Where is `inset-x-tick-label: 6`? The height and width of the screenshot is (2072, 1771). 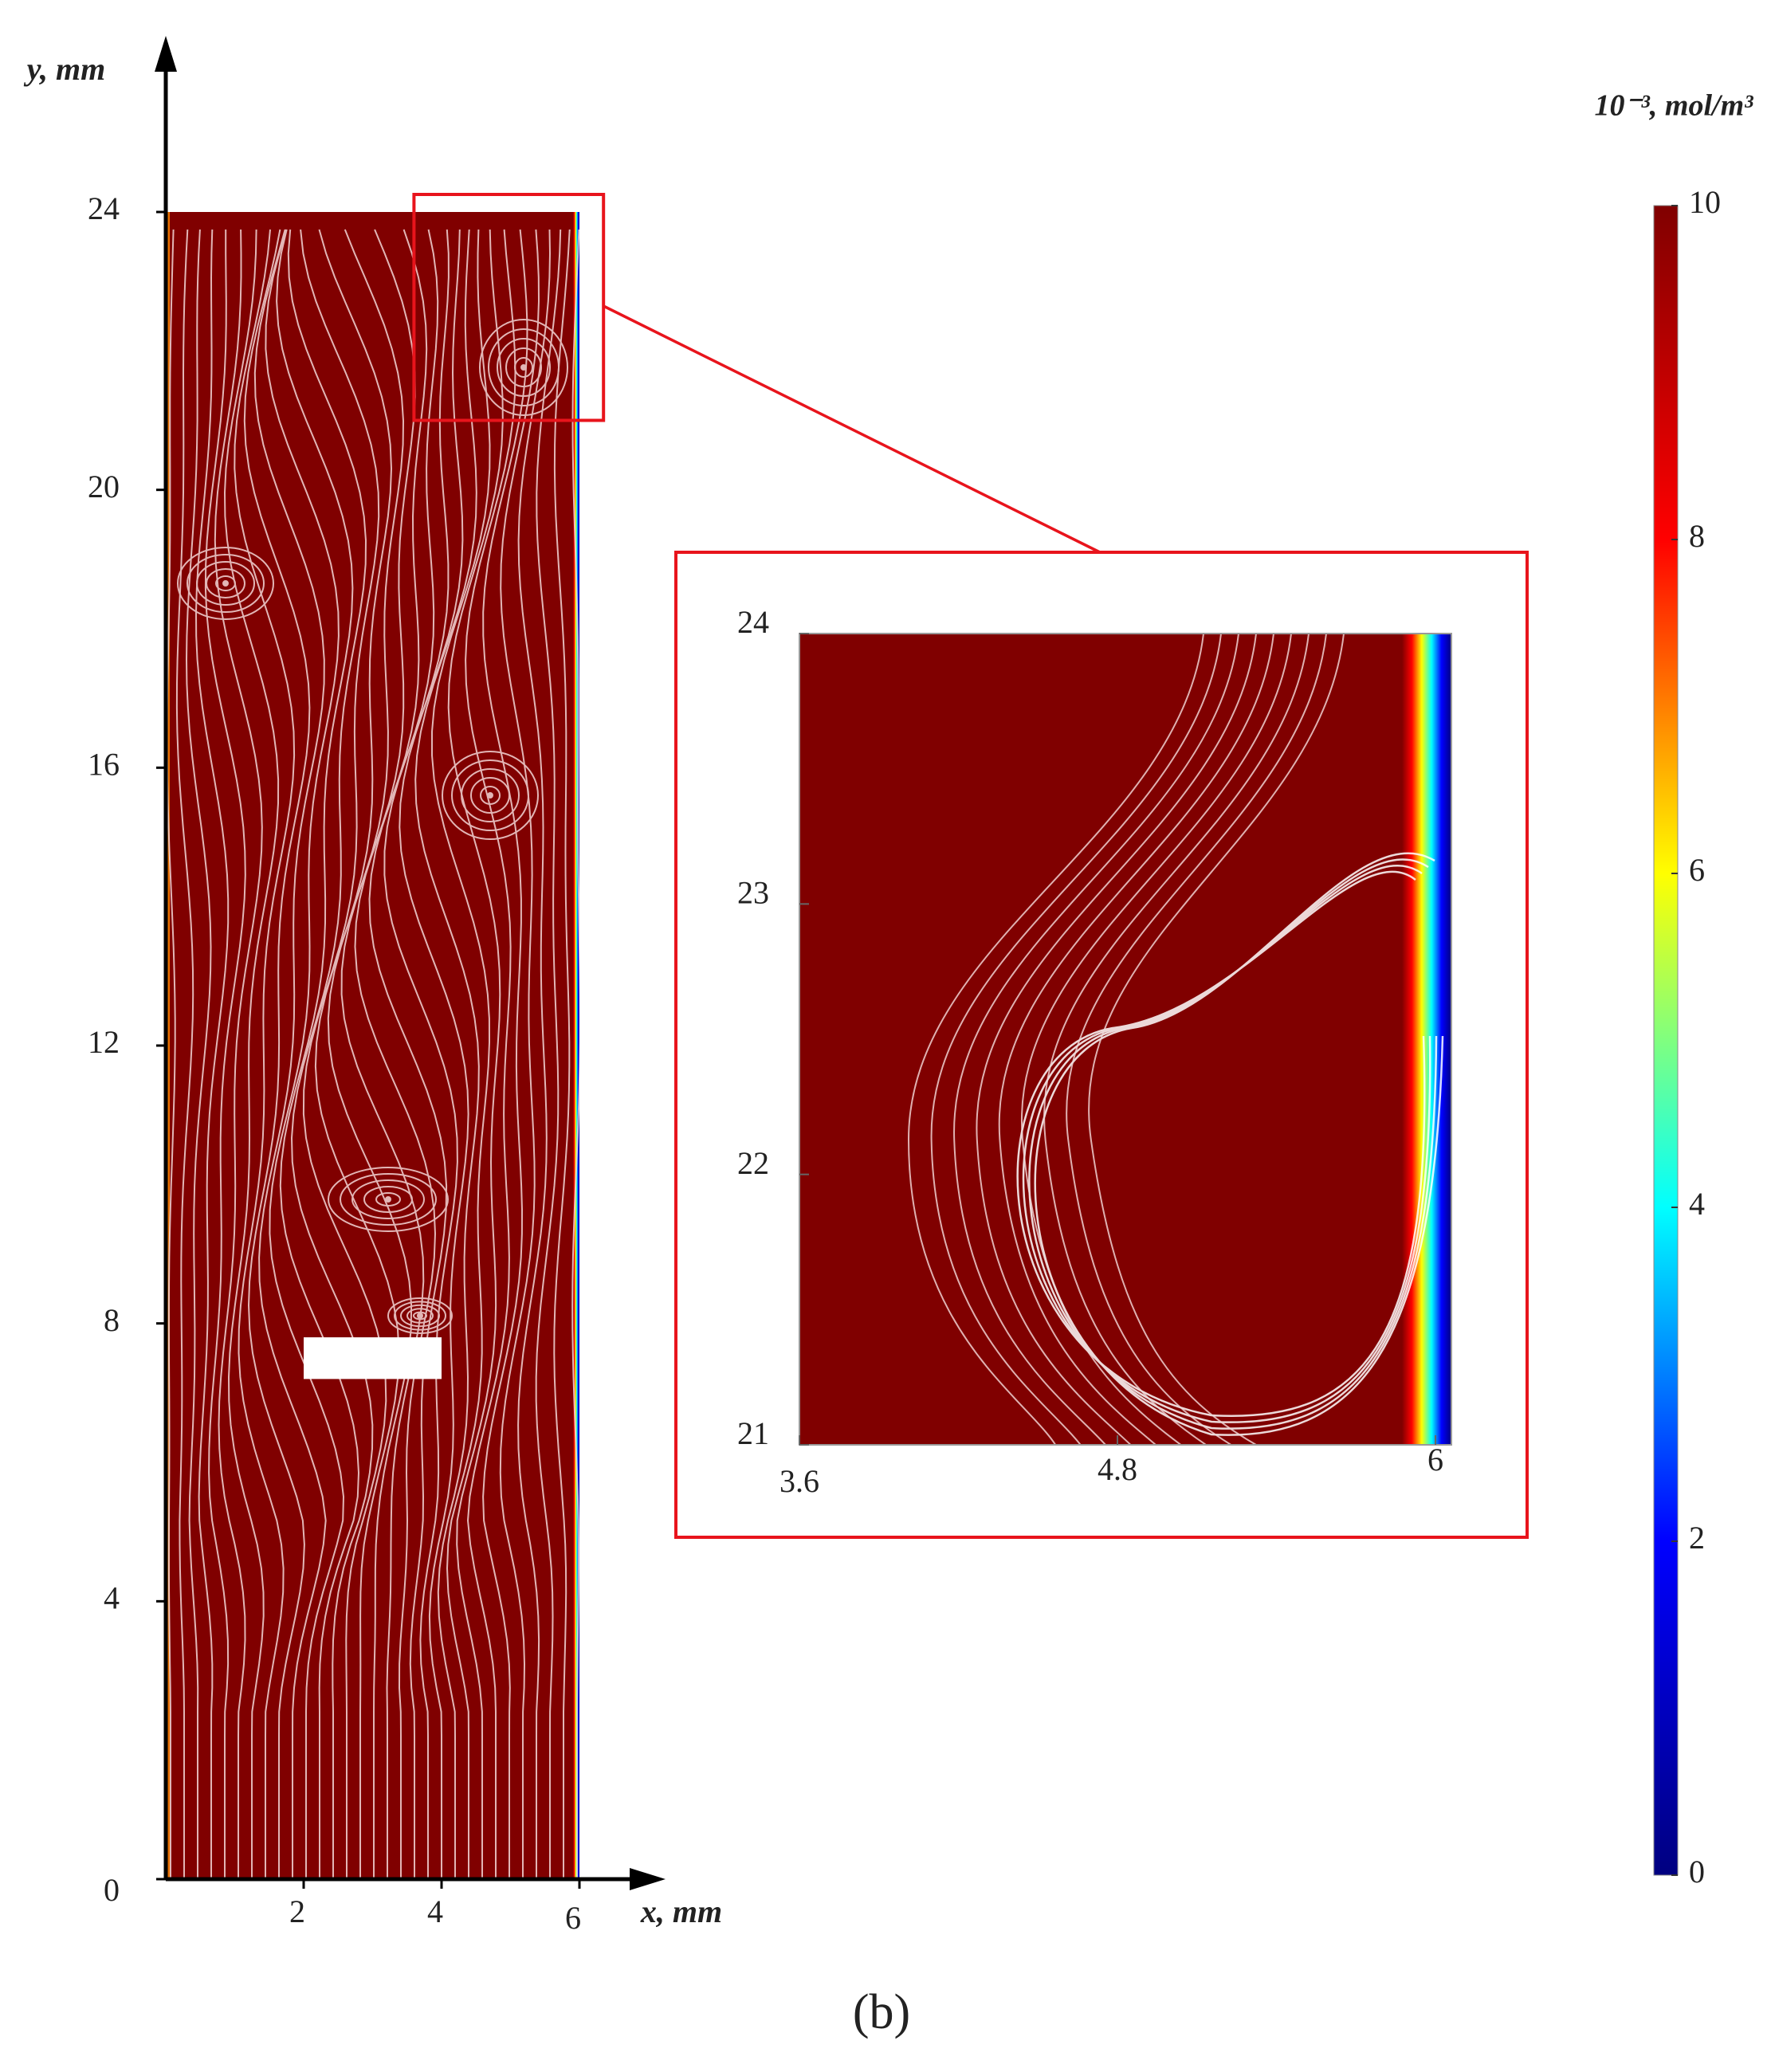 inset-x-tick-label: 6 is located at coordinates (1435, 1459).